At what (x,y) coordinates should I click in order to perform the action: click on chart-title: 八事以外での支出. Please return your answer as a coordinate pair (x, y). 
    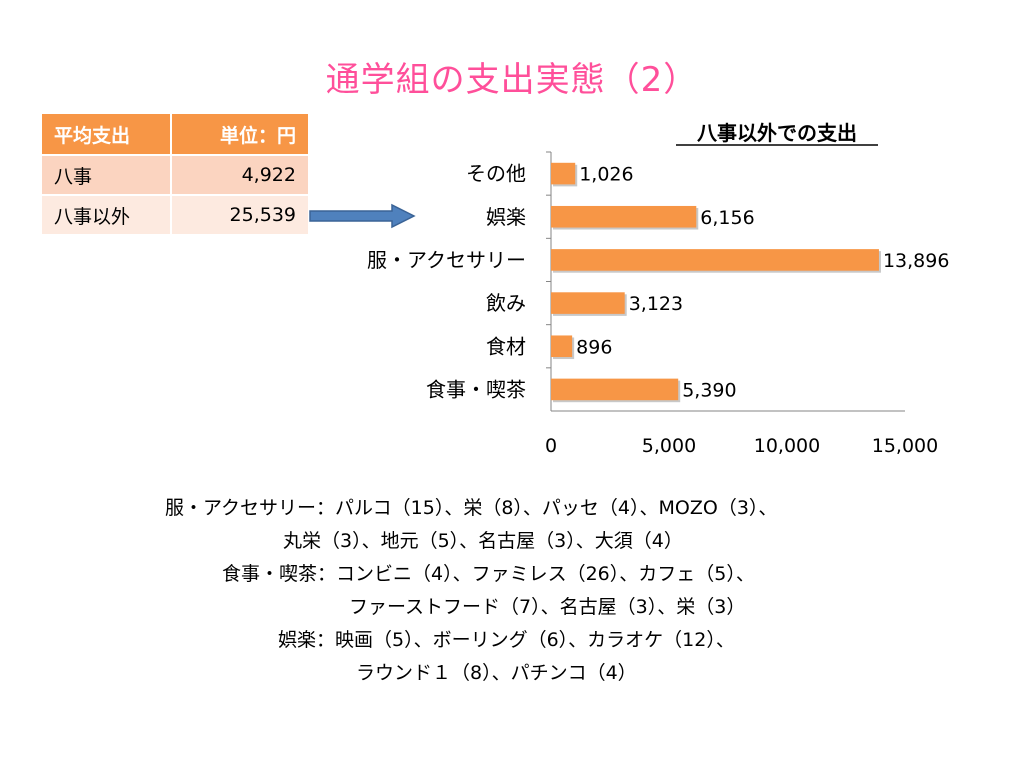
    Looking at the image, I should click on (777, 133).